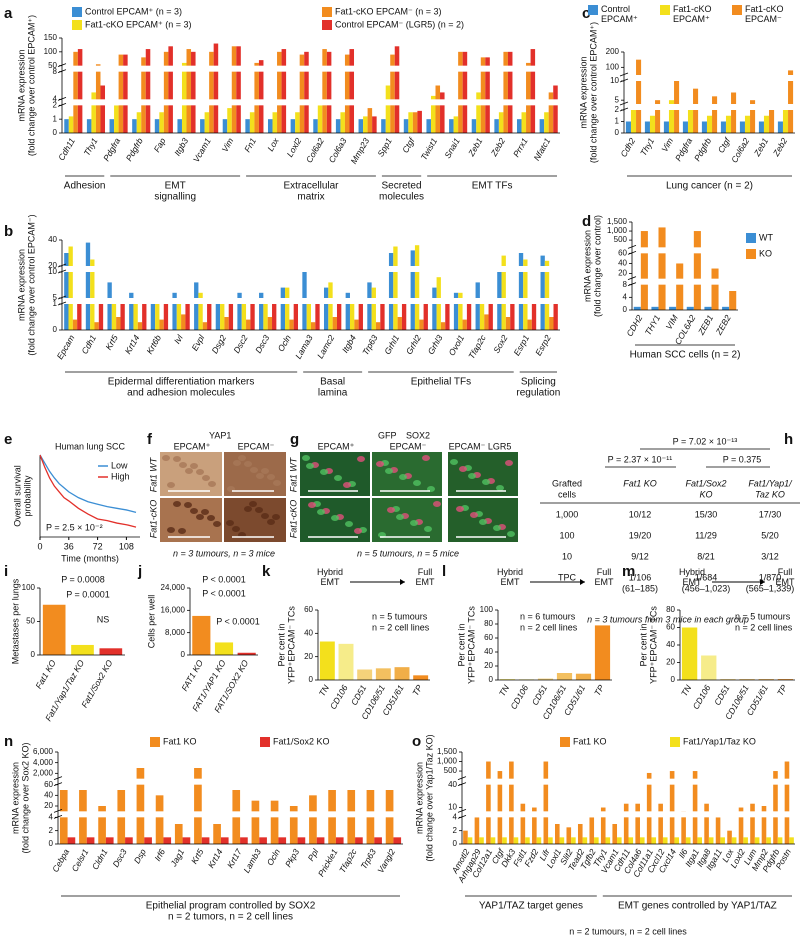  What do you see at coordinates (310, 197) in the screenshot?
I see `group-label: matrix` at bounding box center [310, 197].